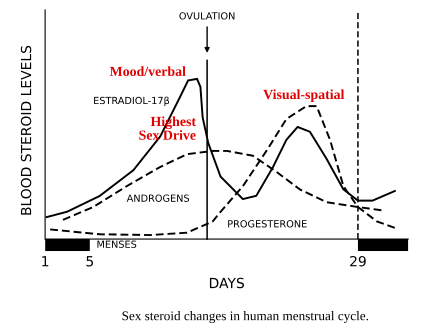  I want to click on series-label: PROGESTERONE, so click(267, 224).